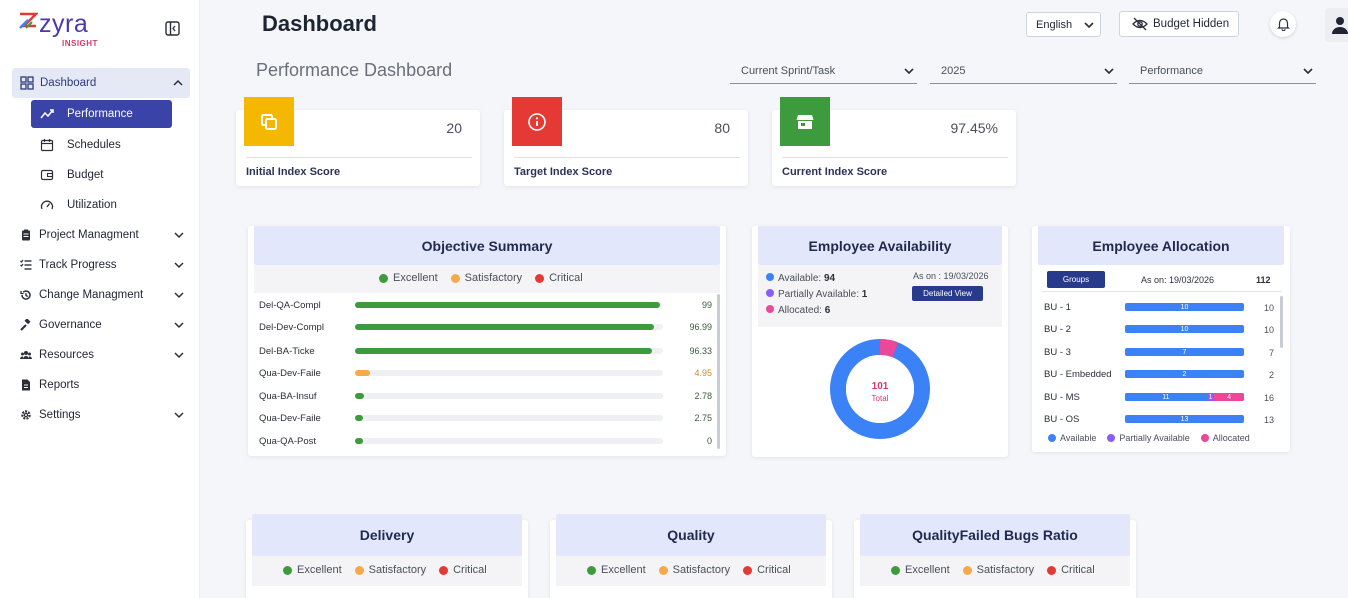  I want to click on budget-button-label: Budget Hidden, so click(1191, 24).